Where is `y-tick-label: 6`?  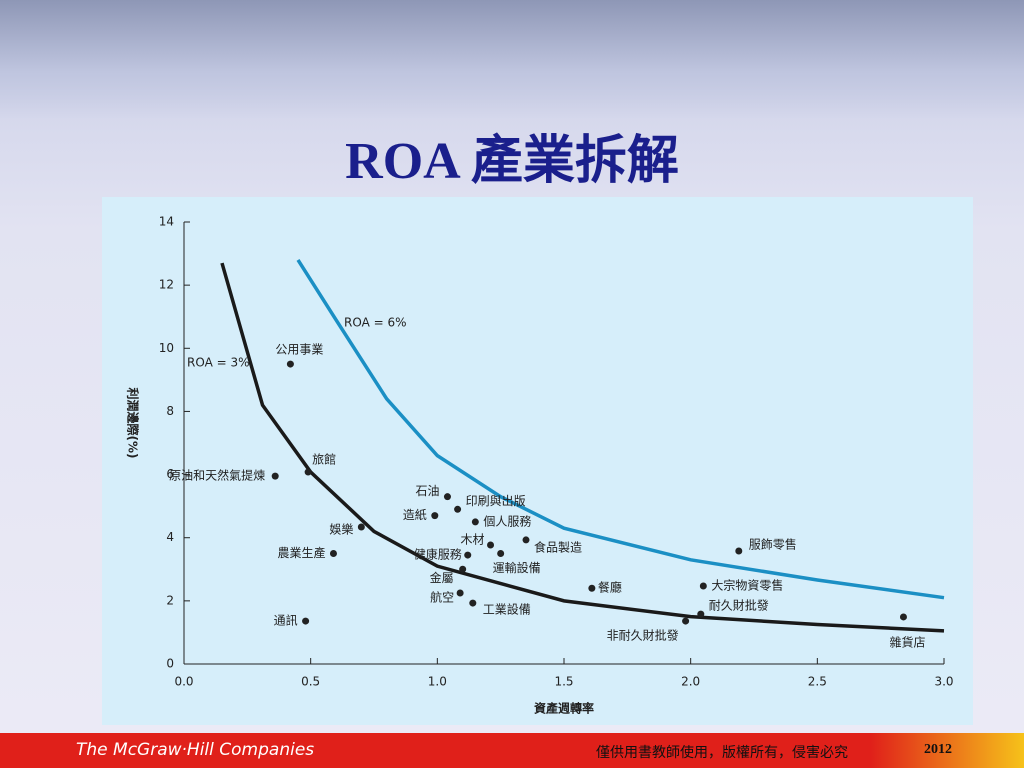
y-tick-label: 6 is located at coordinates (170, 474).